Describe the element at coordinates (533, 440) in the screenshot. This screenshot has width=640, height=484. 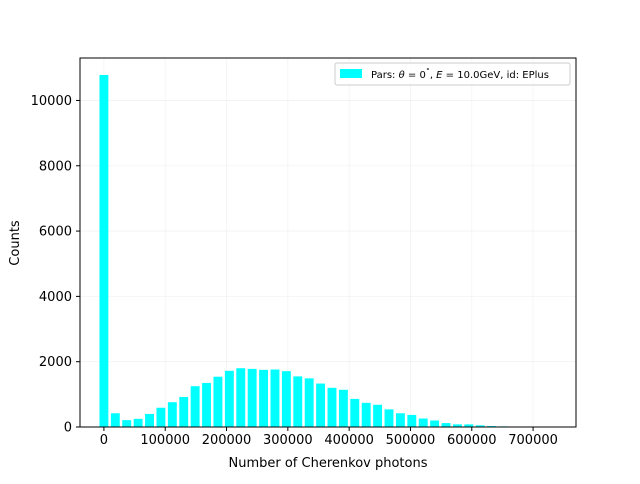
I see `x-tick-label: 700000` at that location.